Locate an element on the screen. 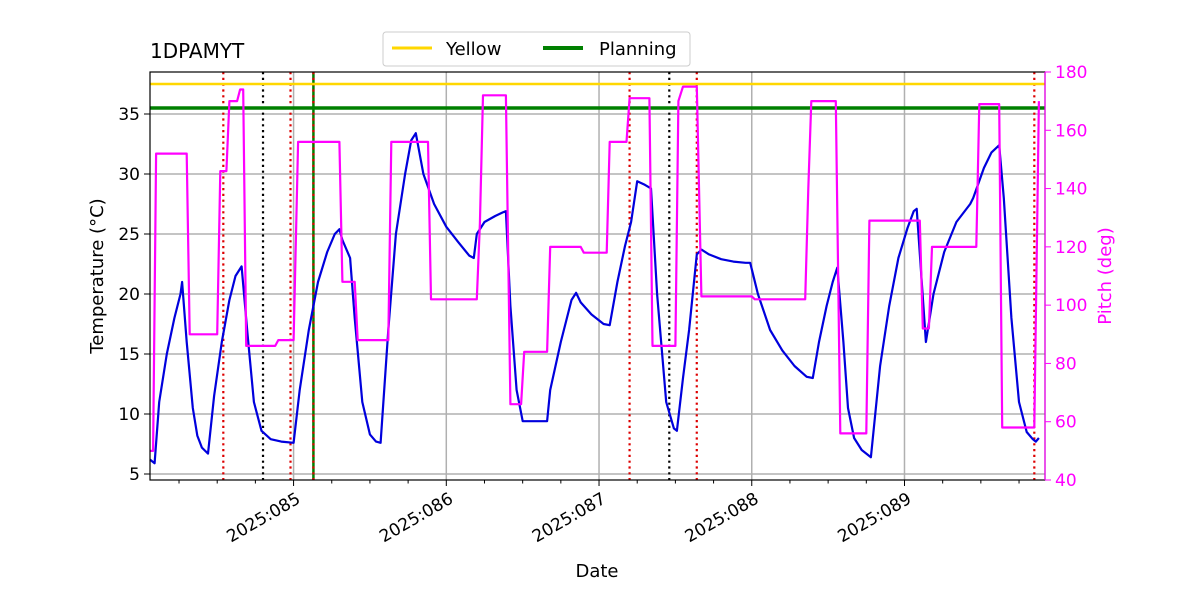 The image size is (1200, 600). y2-axis-label: Pitch (deg) is located at coordinates (1105, 276).